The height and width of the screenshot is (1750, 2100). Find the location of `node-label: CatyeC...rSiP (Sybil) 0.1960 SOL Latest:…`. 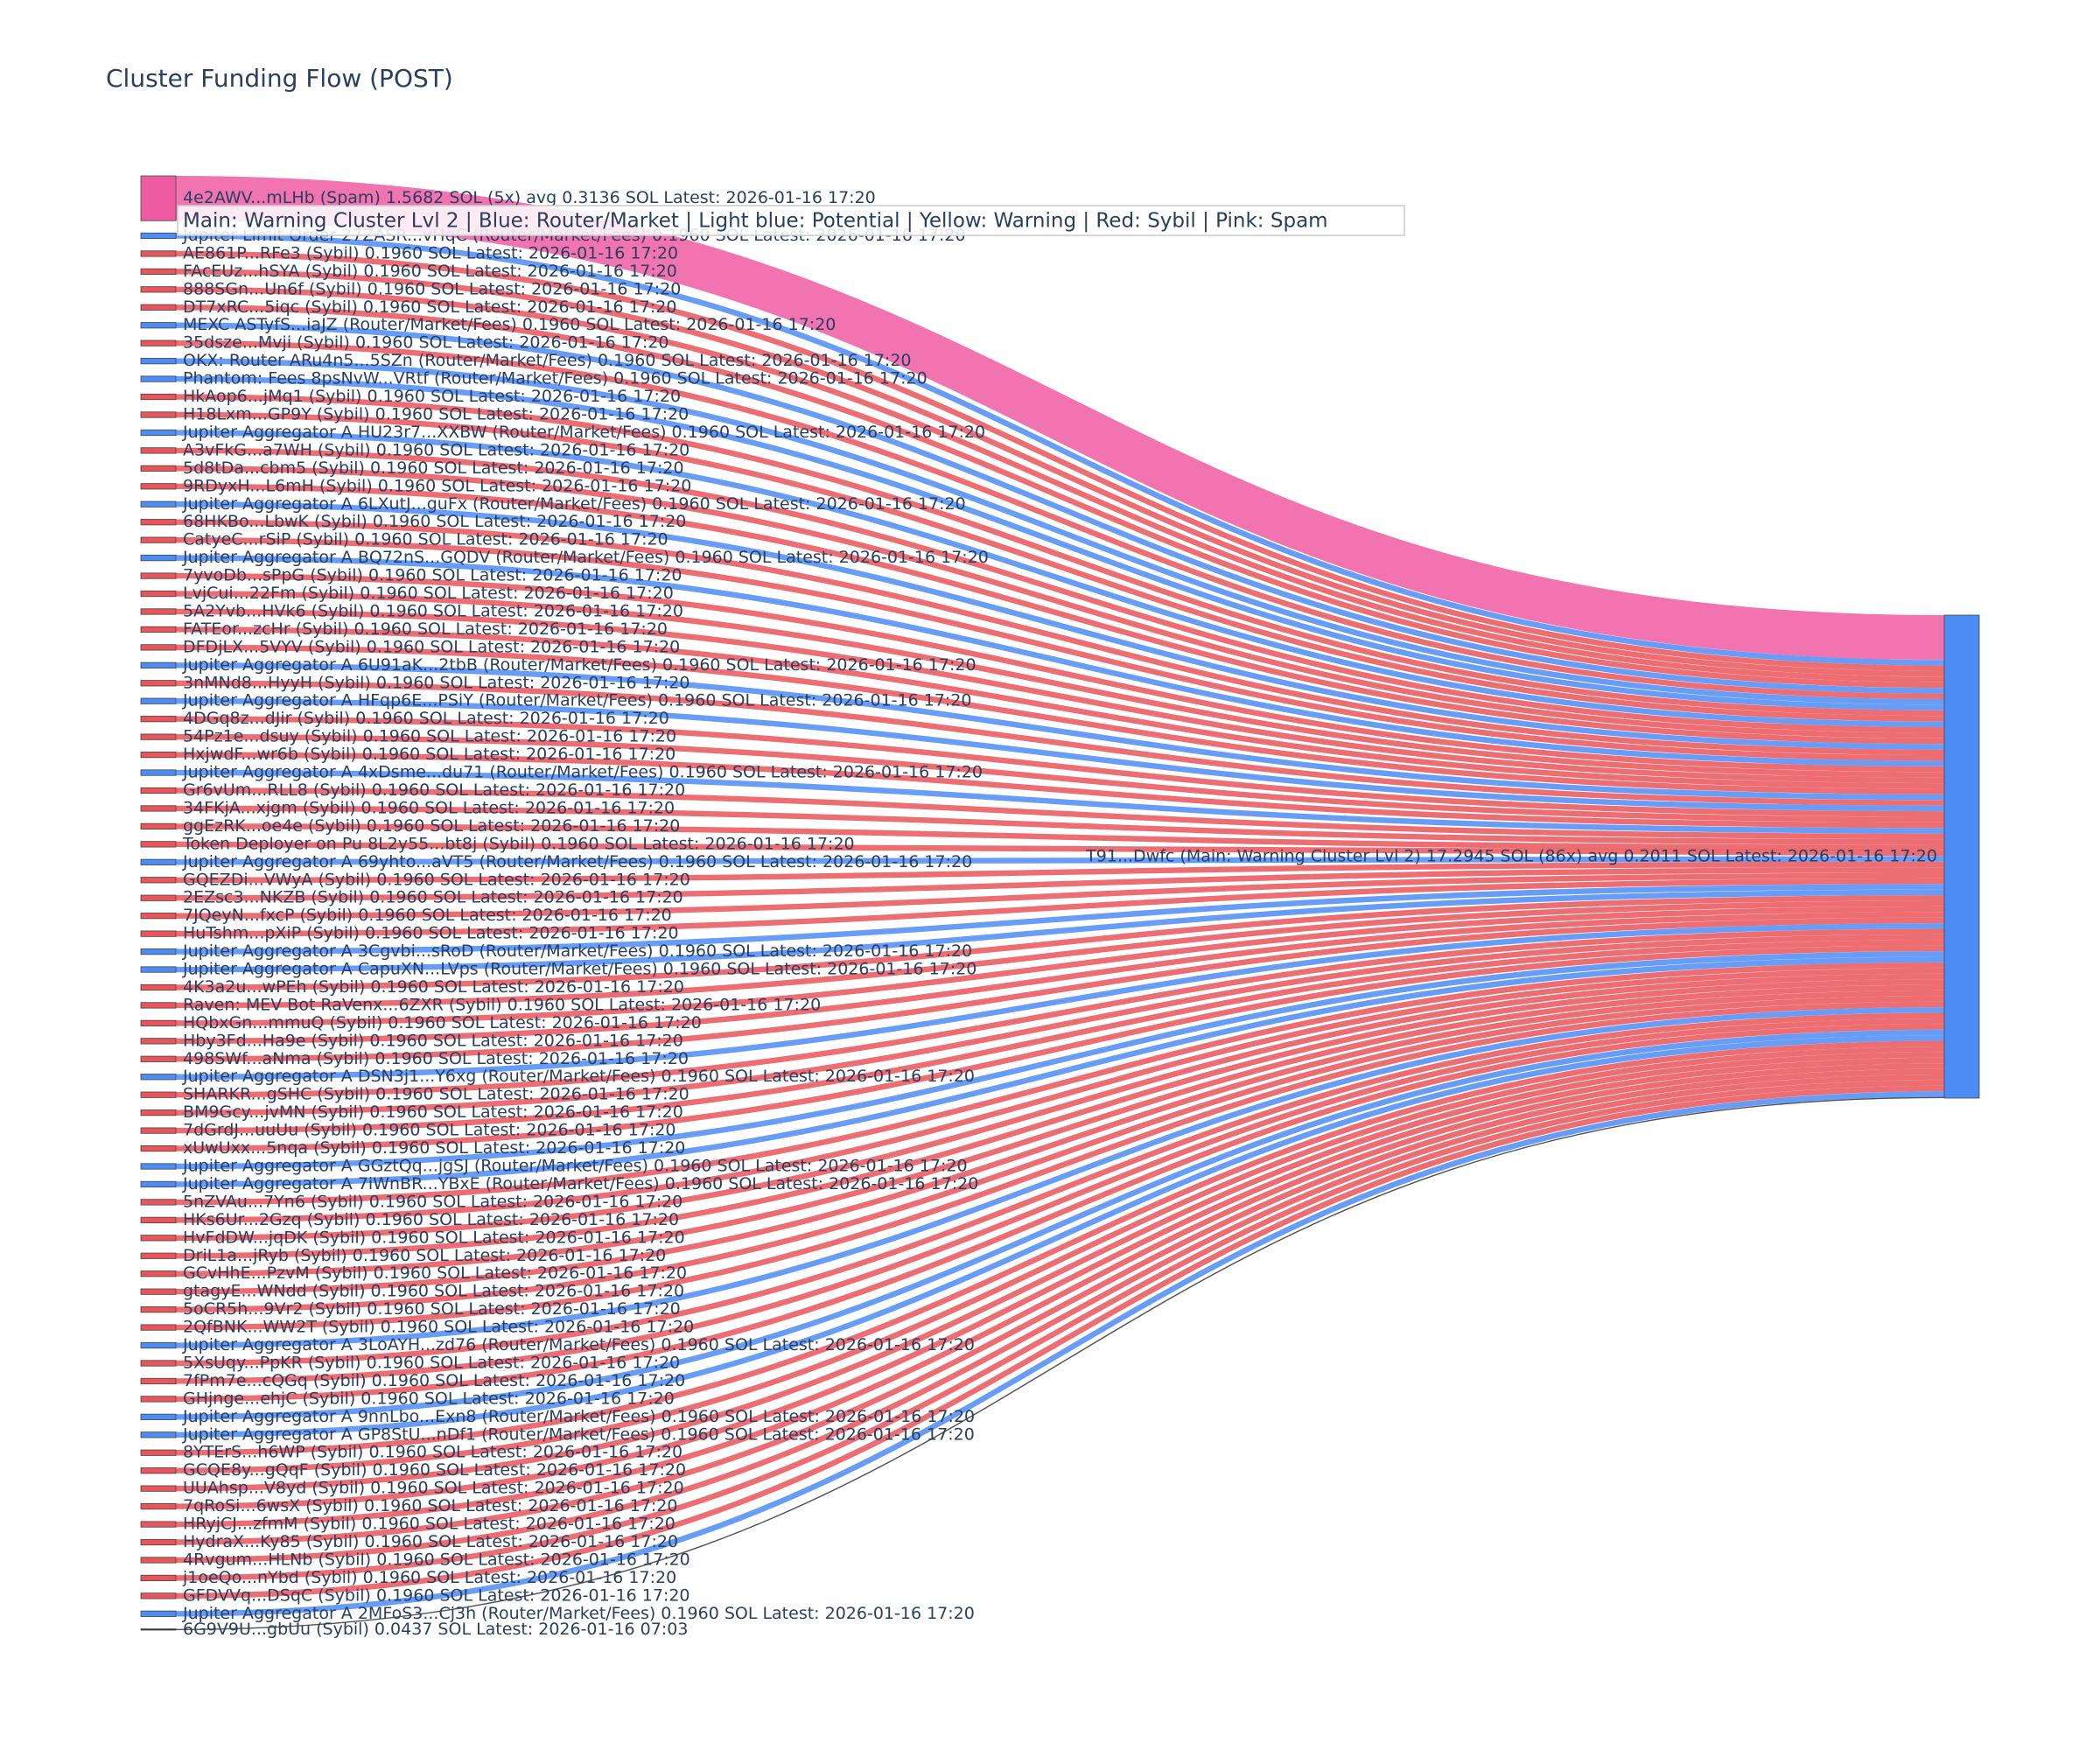

node-label: CatyeC...rSiP (Sybil) 0.1960 SOL Latest:… is located at coordinates (425, 540).